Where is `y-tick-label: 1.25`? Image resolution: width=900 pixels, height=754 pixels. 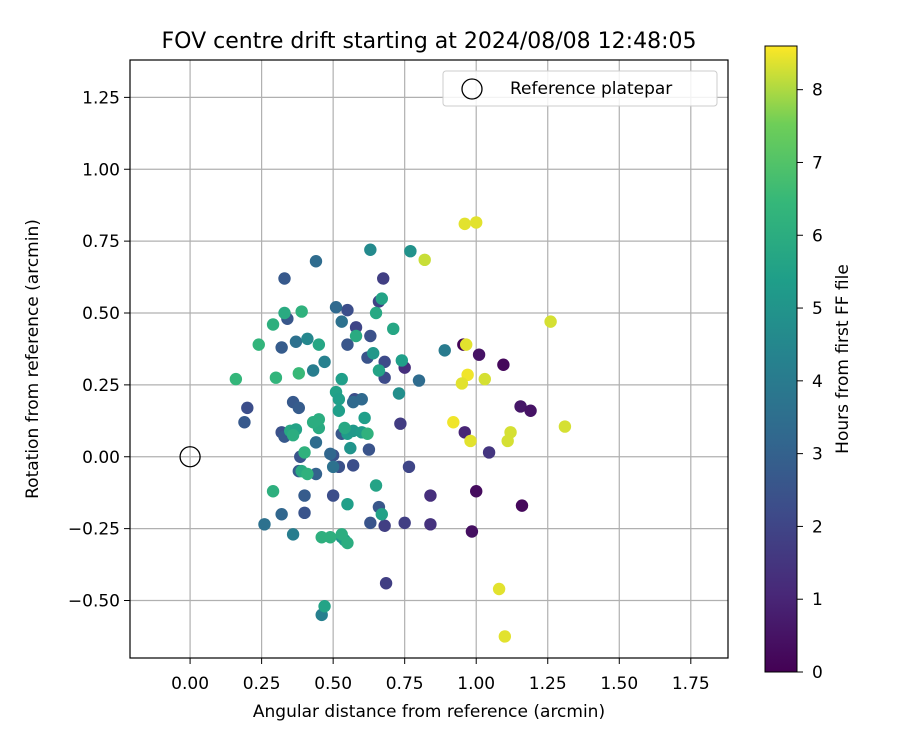 y-tick-label: 1.25 is located at coordinates (101, 98).